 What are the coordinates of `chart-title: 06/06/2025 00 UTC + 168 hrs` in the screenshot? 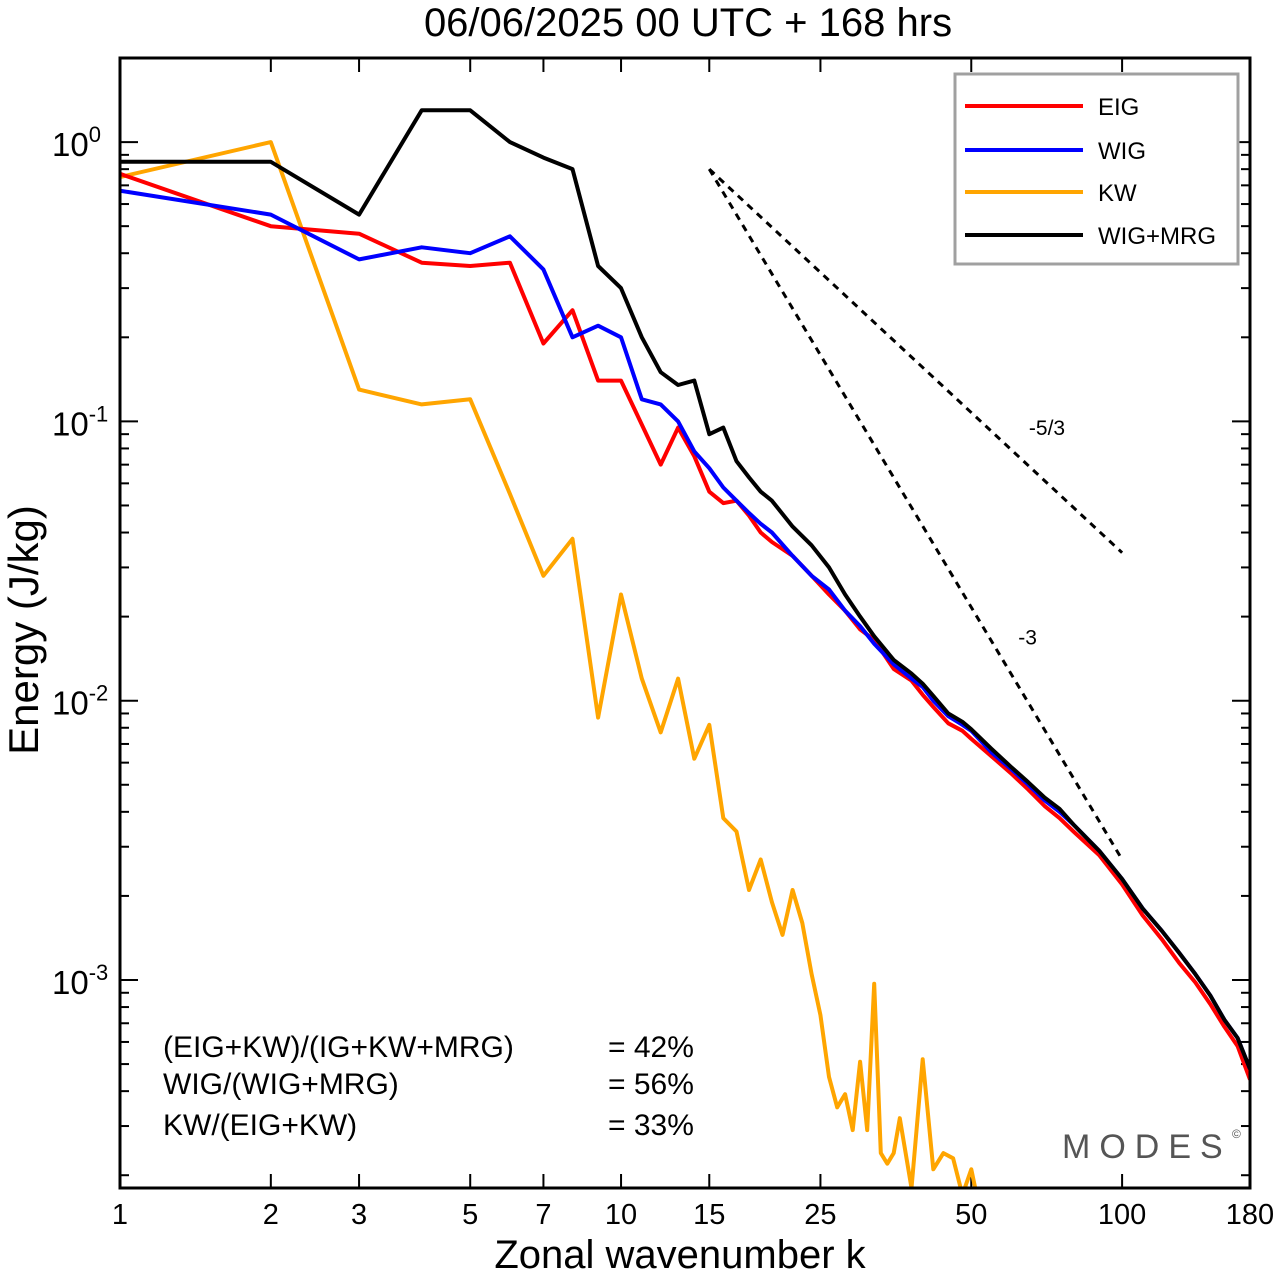 It's located at (688, 23).